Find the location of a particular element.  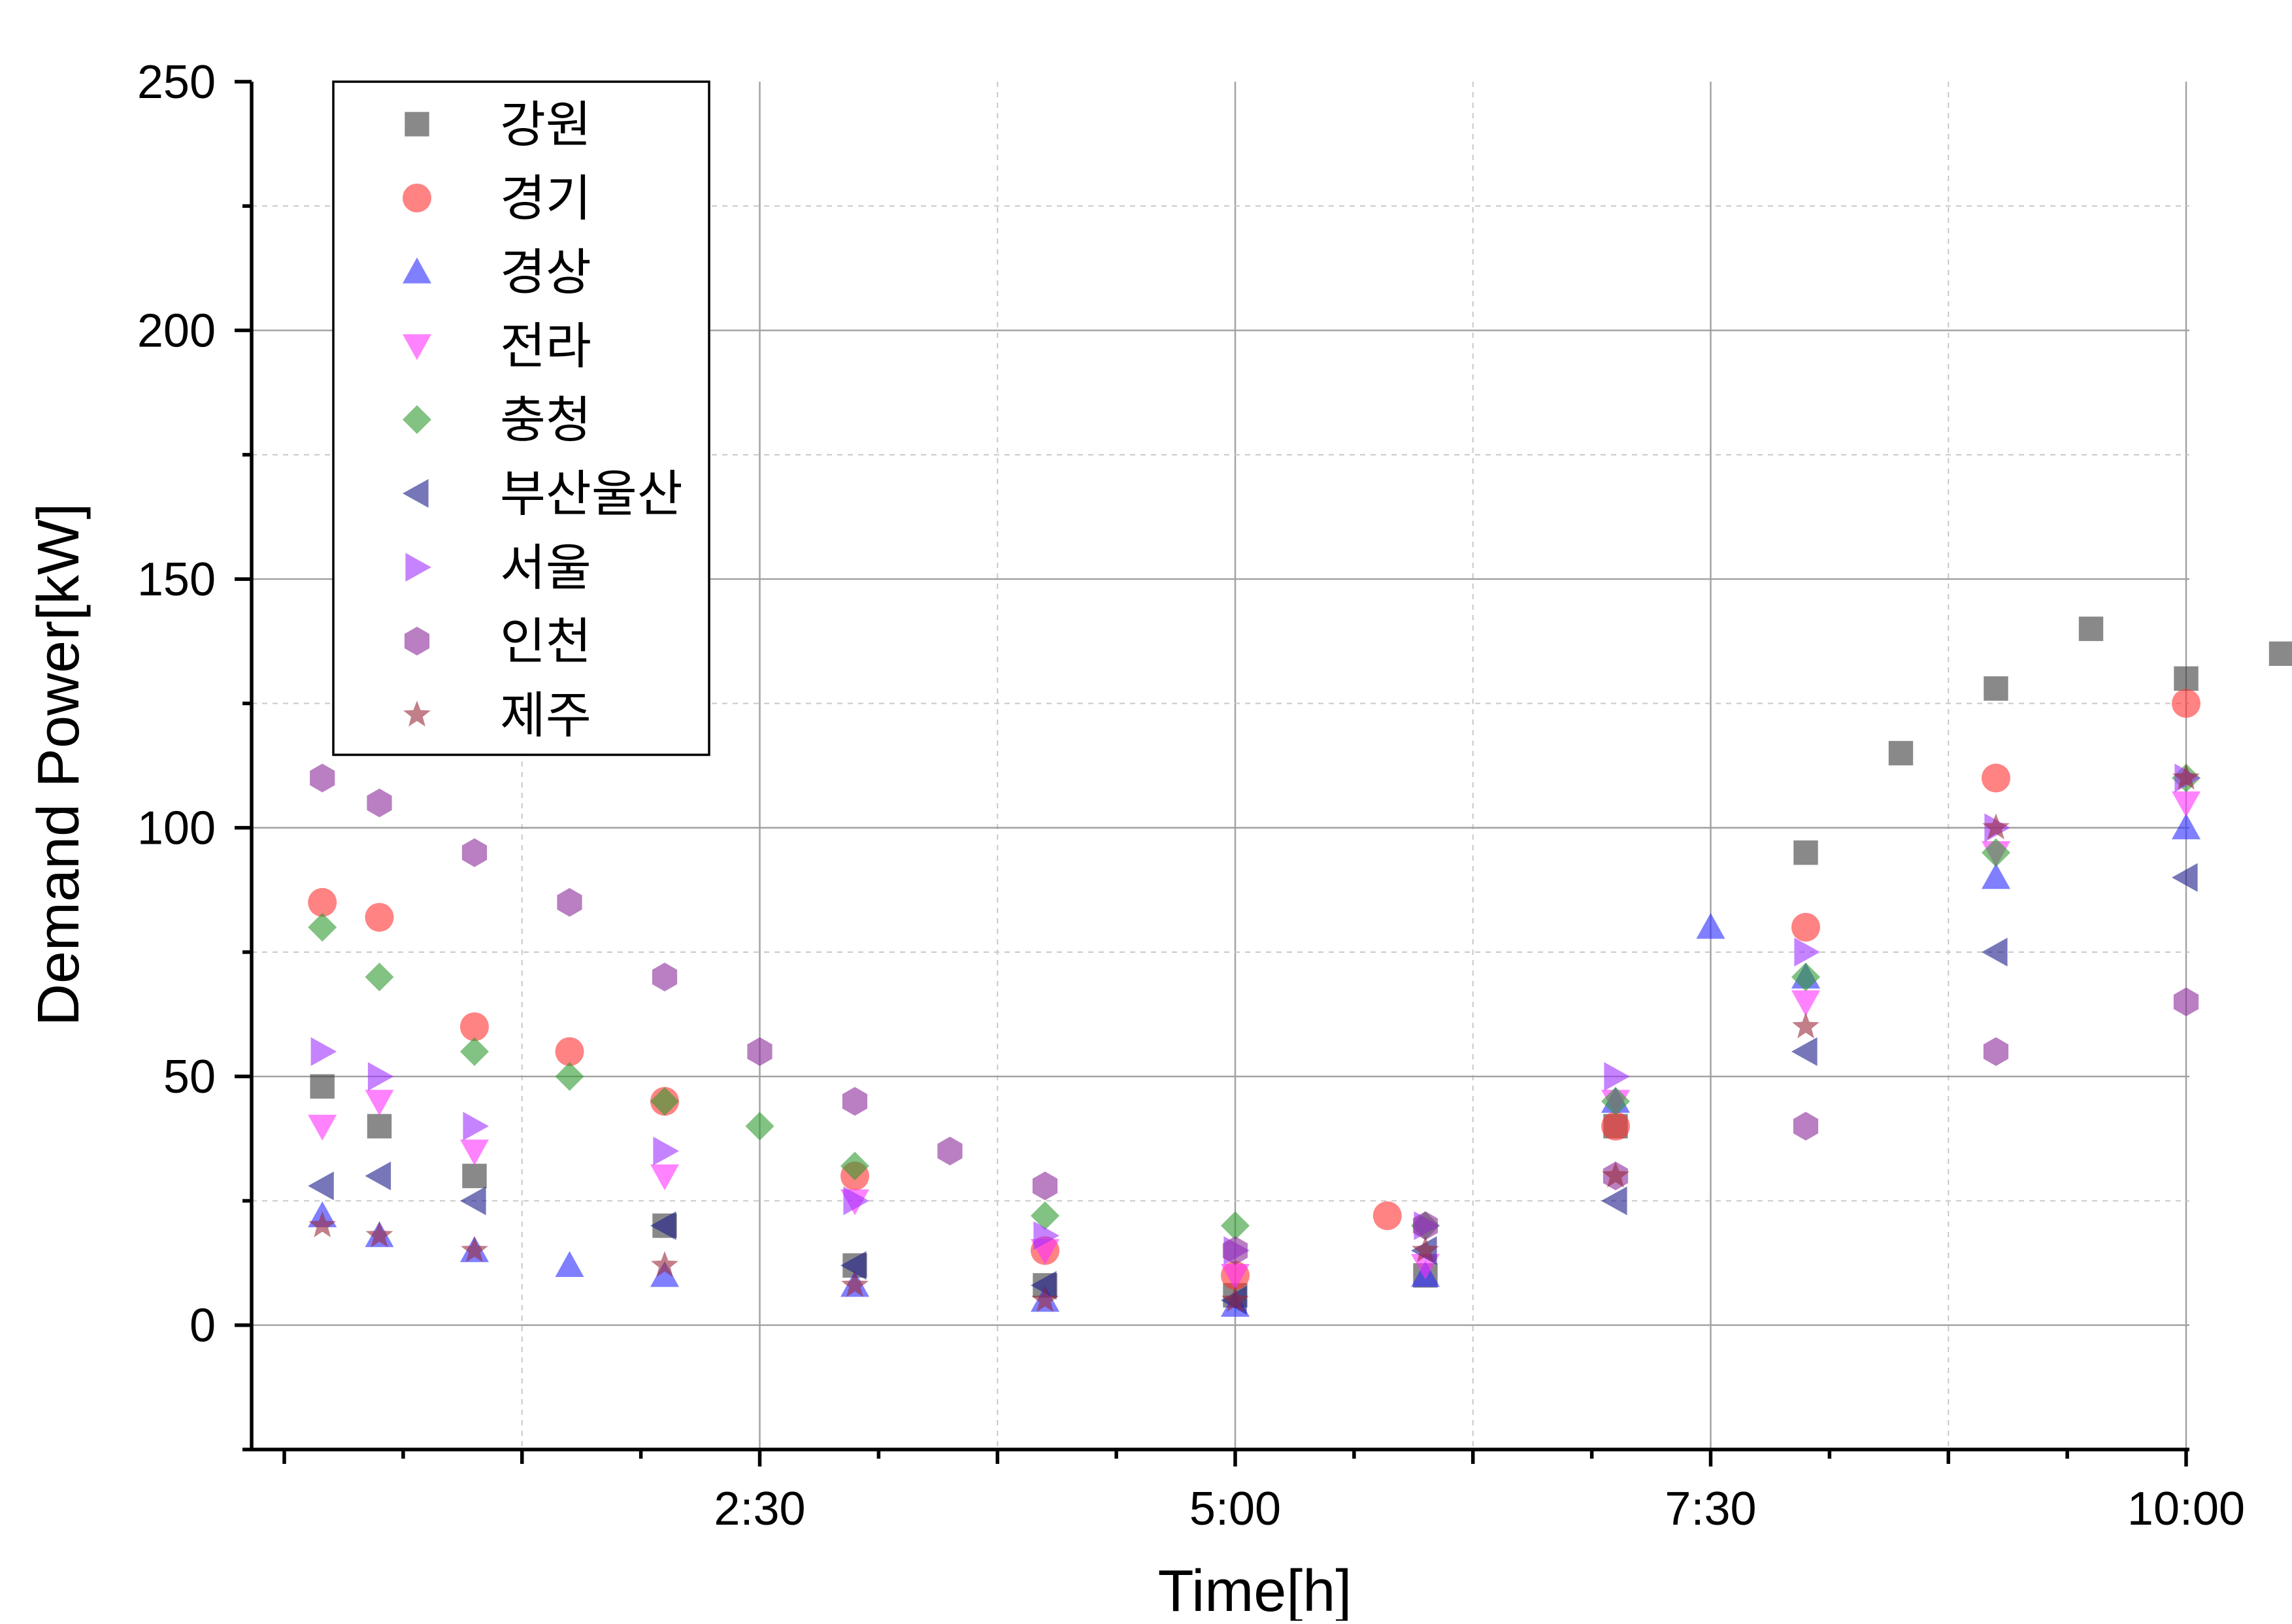

legend-label: 강원 is located at coordinates (545, 125).